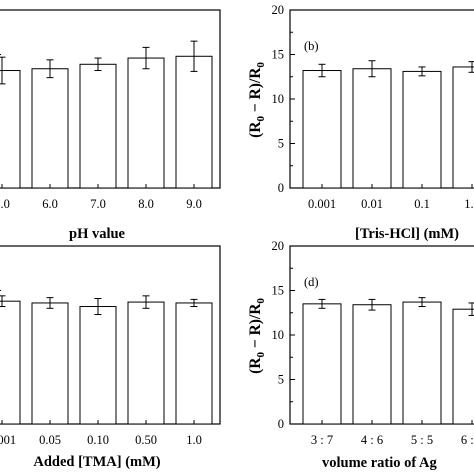  What do you see at coordinates (50, 440) in the screenshot?
I see `x-tick-label: 0.05` at bounding box center [50, 440].